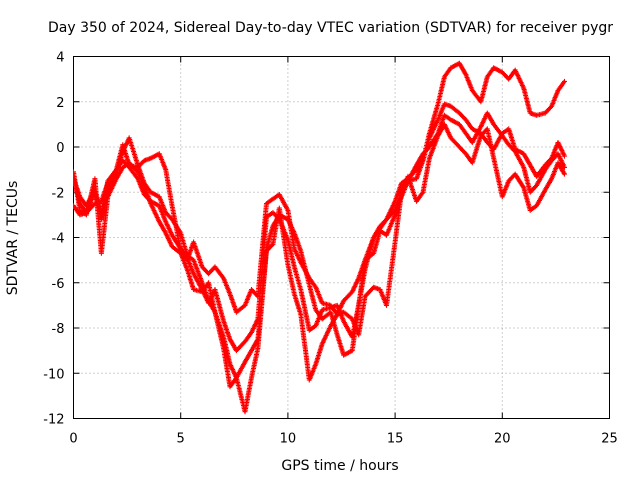 Image resolution: width=640 pixels, height=480 pixels. Describe the element at coordinates (502, 439) in the screenshot. I see `x-tick-label: 20` at that location.